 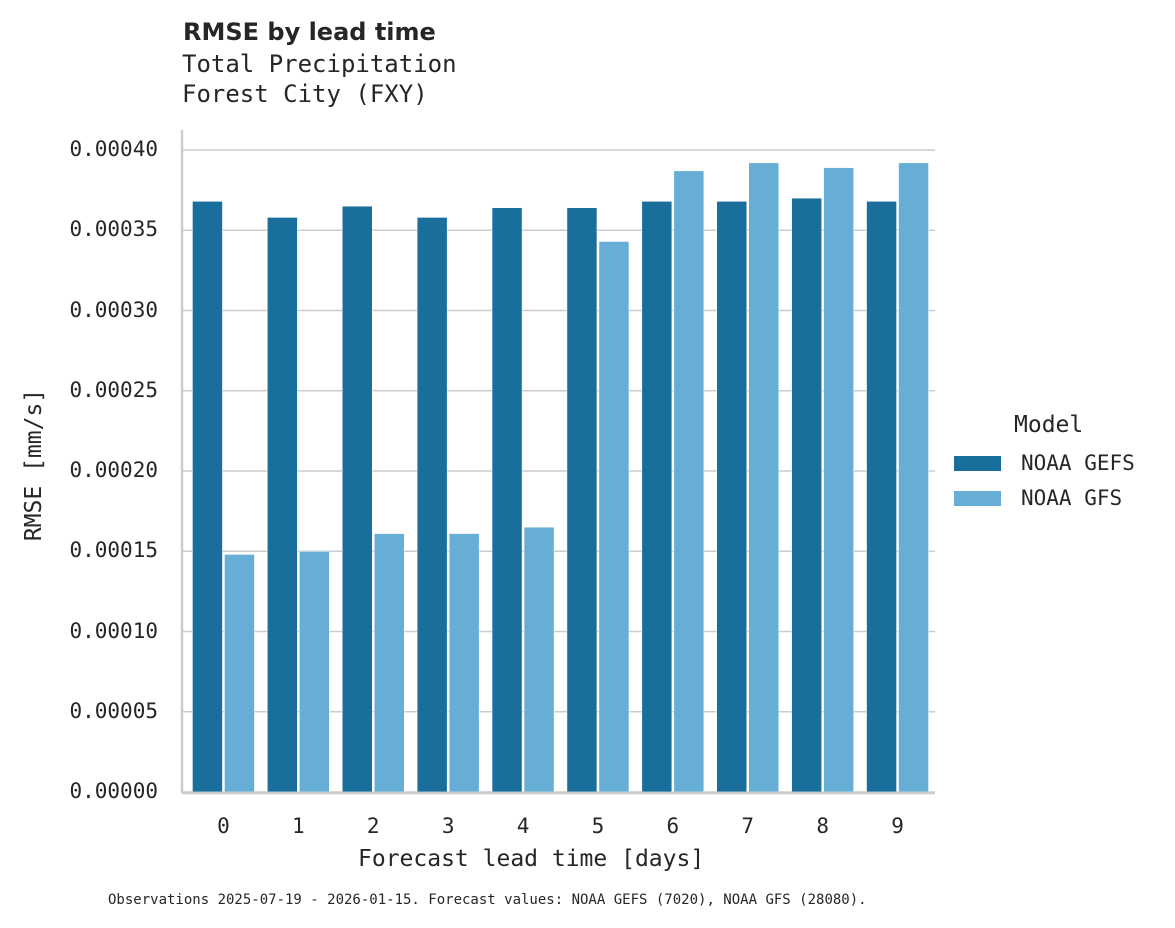 I want to click on y-tick-label: 0.00015, so click(x=113, y=550).